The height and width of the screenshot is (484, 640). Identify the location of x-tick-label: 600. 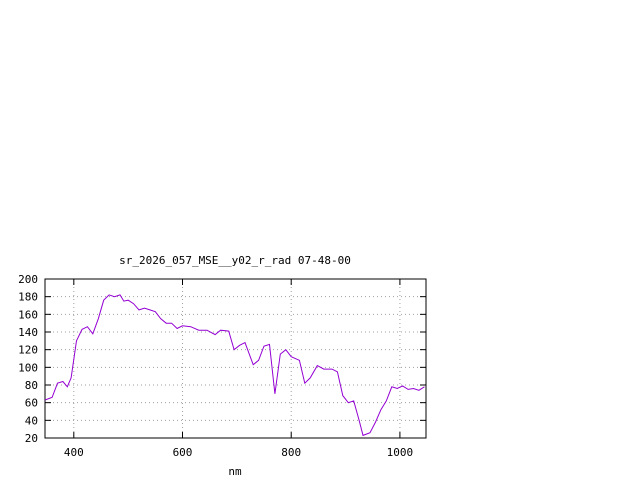
(183, 452).